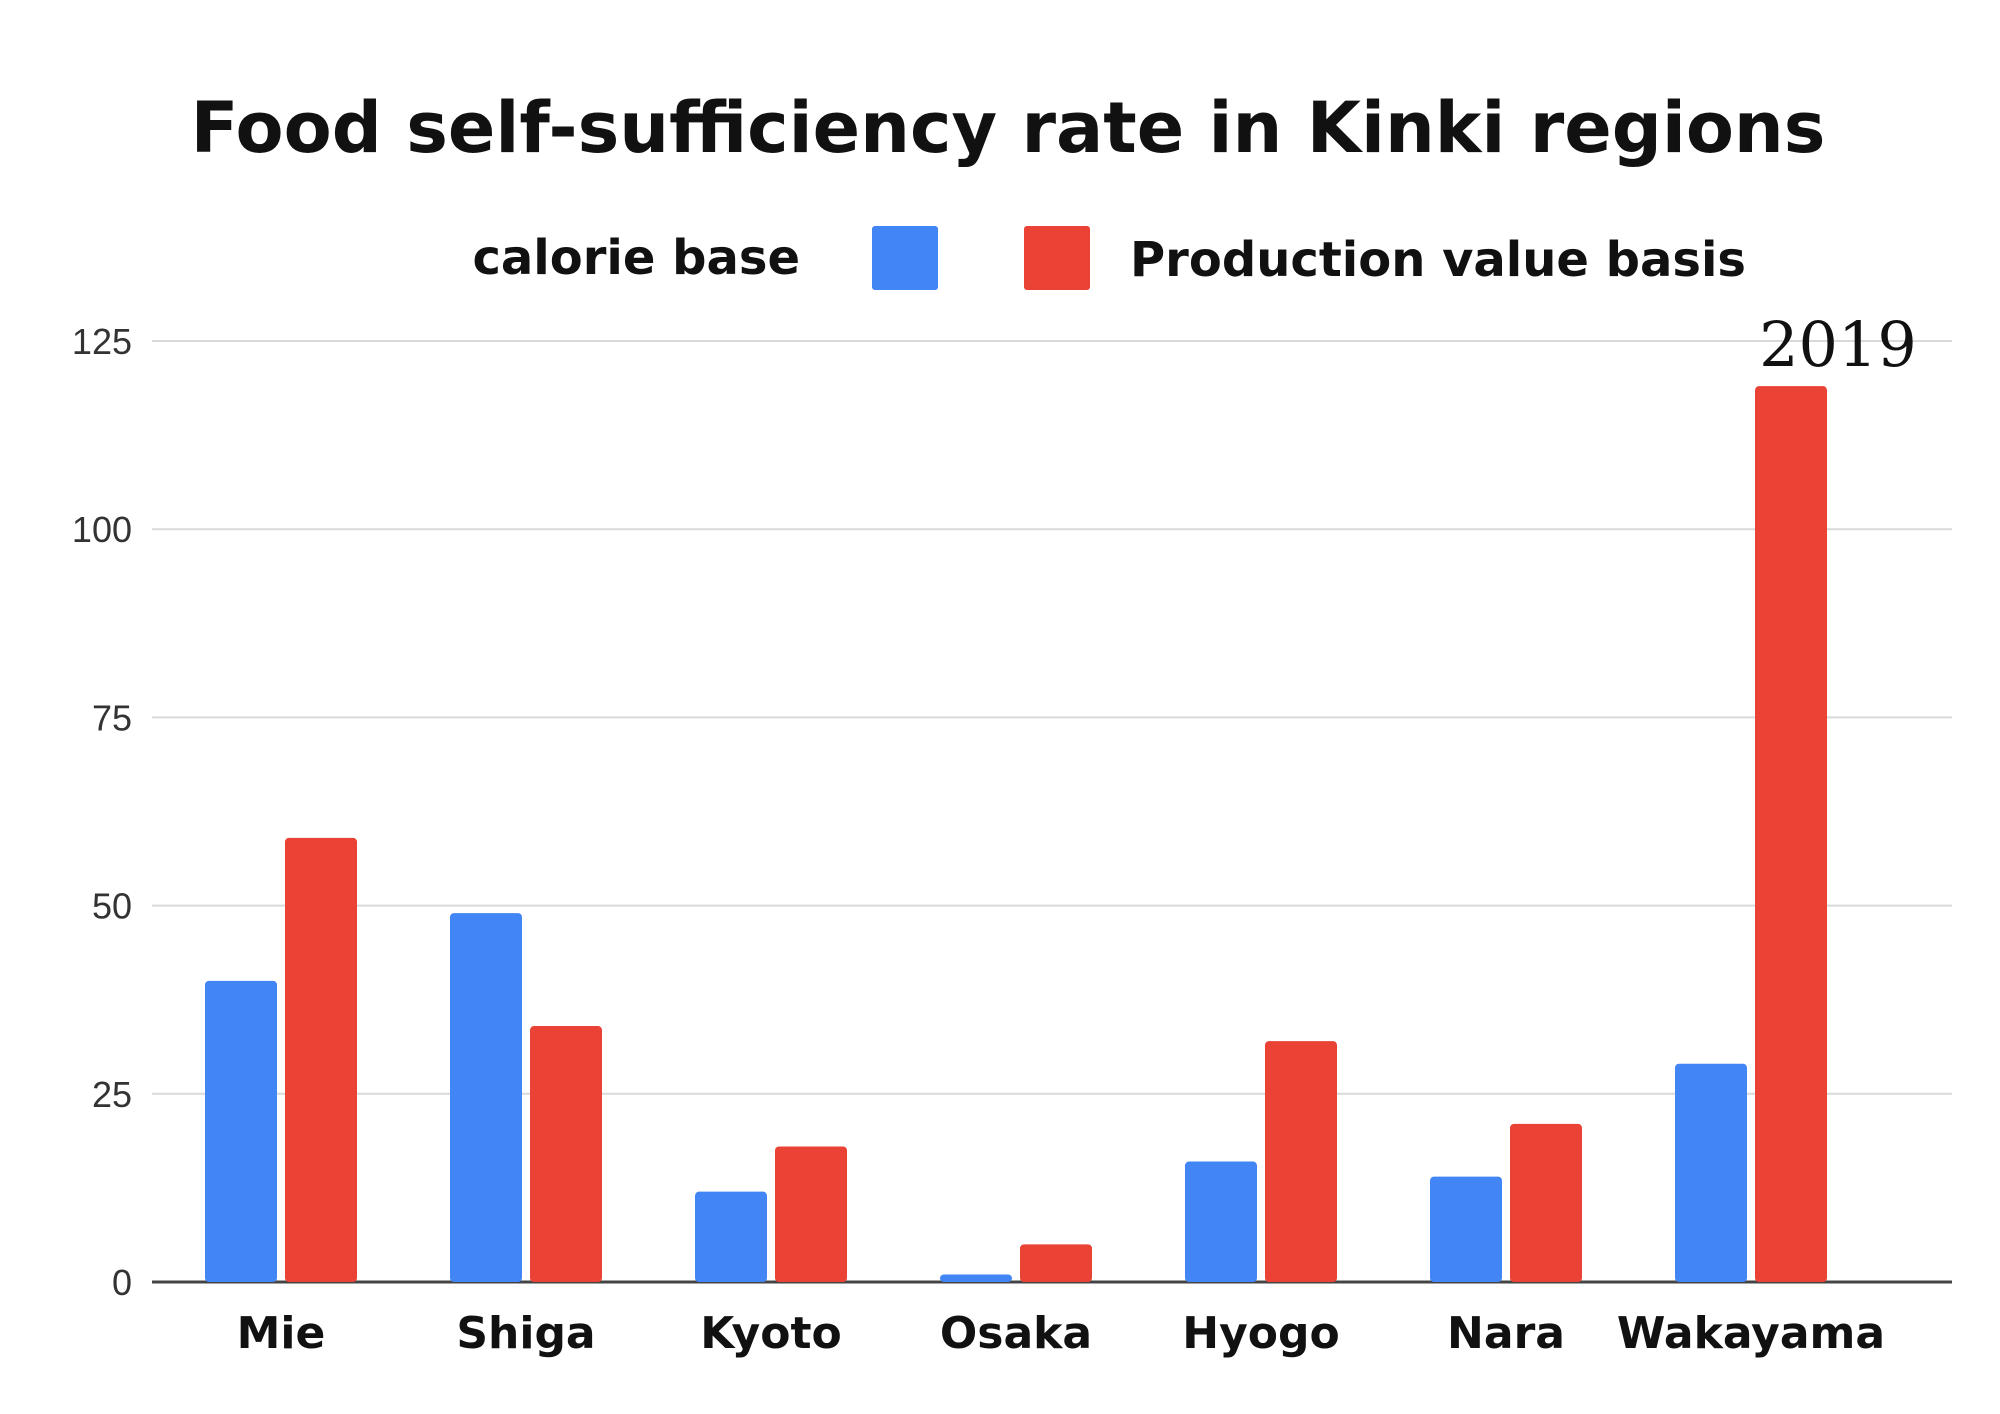  What do you see at coordinates (905, 258) in the screenshot?
I see `legend-swatch-calorie-base` at bounding box center [905, 258].